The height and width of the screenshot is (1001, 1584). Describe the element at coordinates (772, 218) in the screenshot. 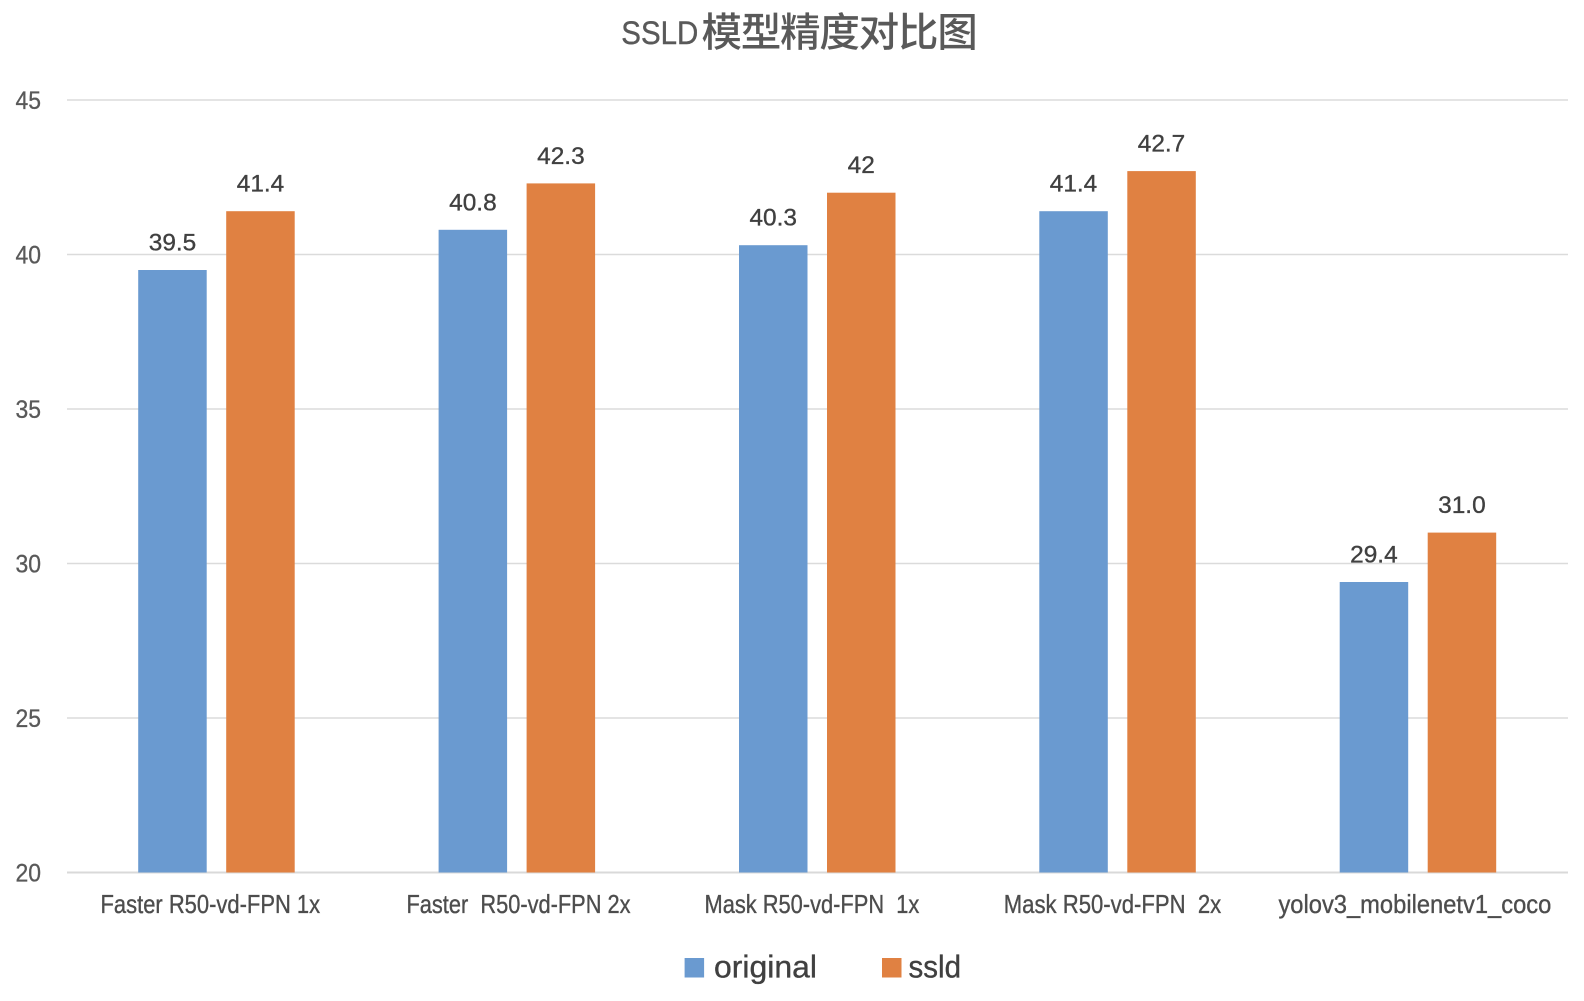

I see `svg-text: 40.3` at that location.